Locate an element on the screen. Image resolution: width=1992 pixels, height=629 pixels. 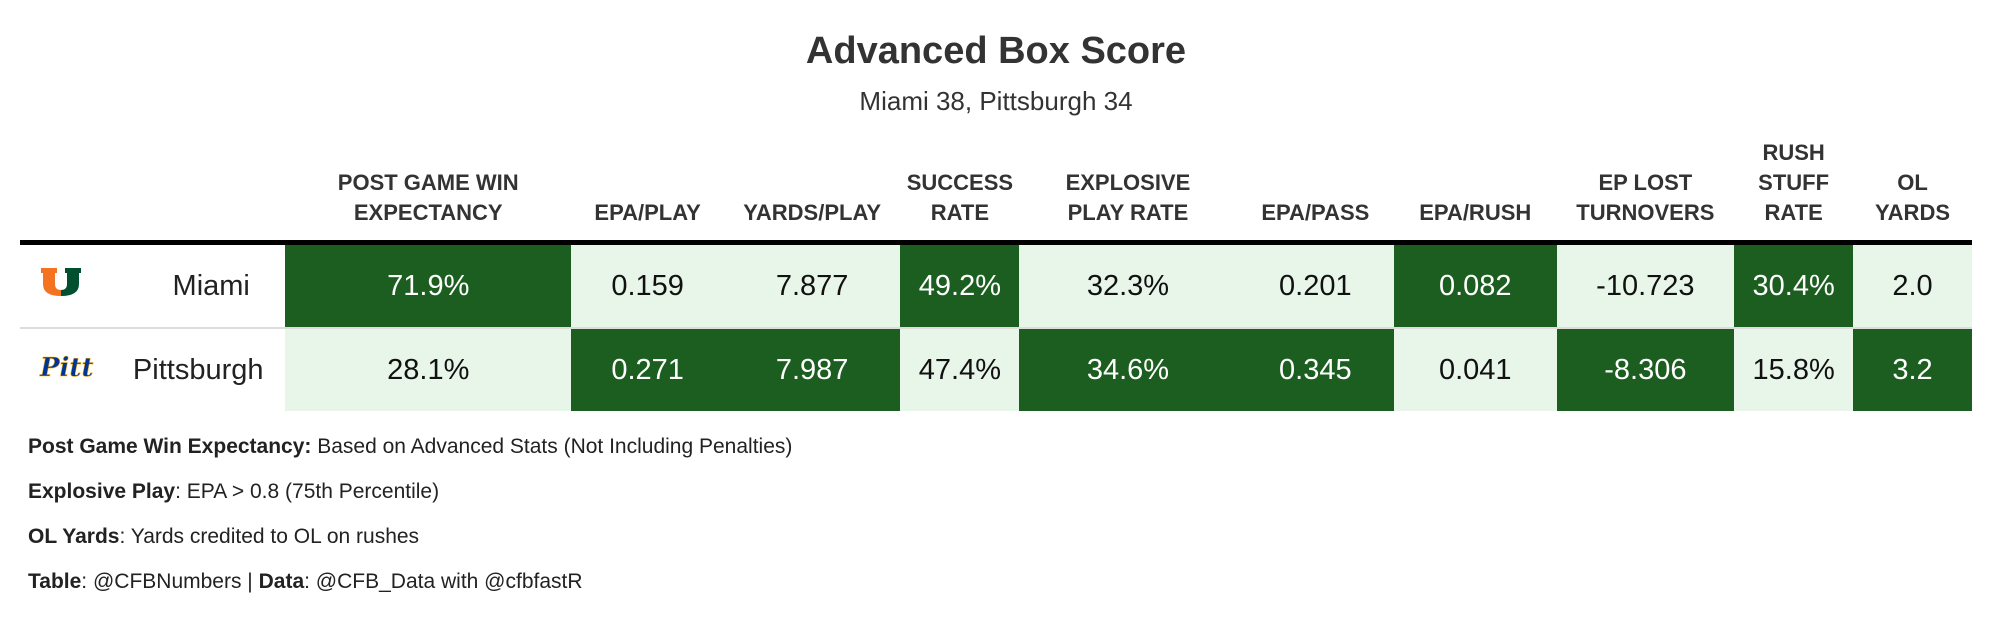
team-logo-cell: Pitt is located at coordinates (66, 369).